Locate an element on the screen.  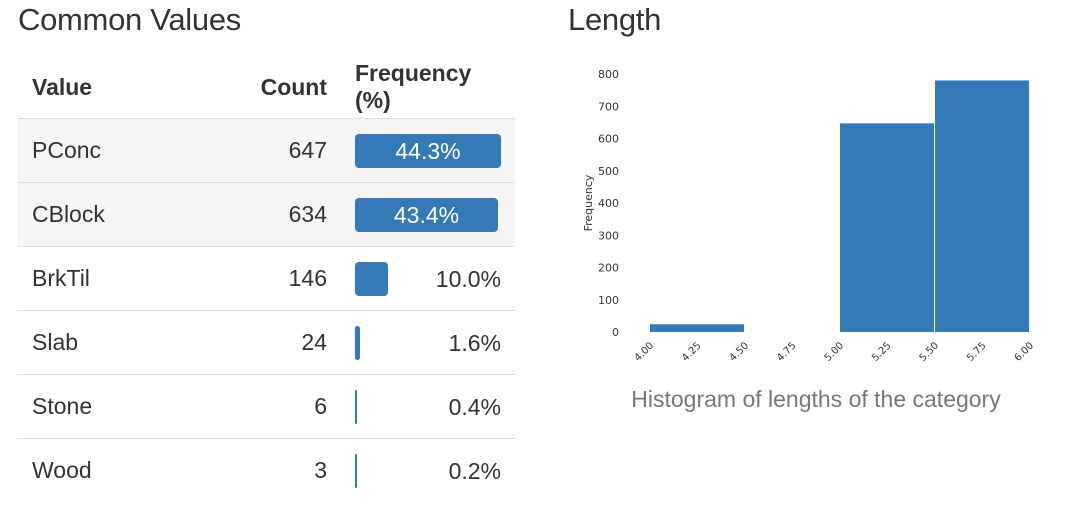
count-column-header: Count is located at coordinates (276, 87).